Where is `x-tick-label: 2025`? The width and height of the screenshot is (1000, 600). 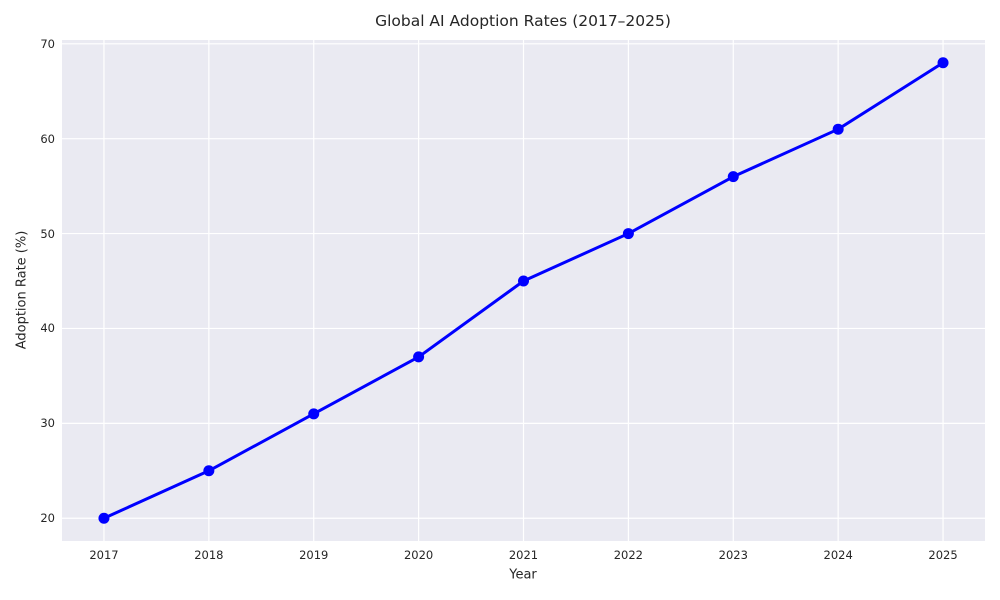
x-tick-label: 2025 is located at coordinates (943, 555).